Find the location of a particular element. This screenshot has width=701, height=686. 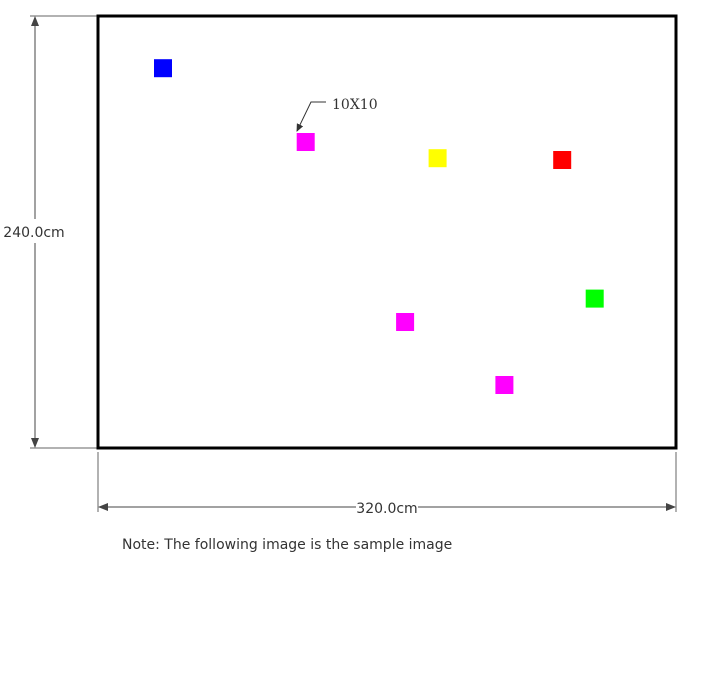

callout-label: 10X10 is located at coordinates (355, 105).